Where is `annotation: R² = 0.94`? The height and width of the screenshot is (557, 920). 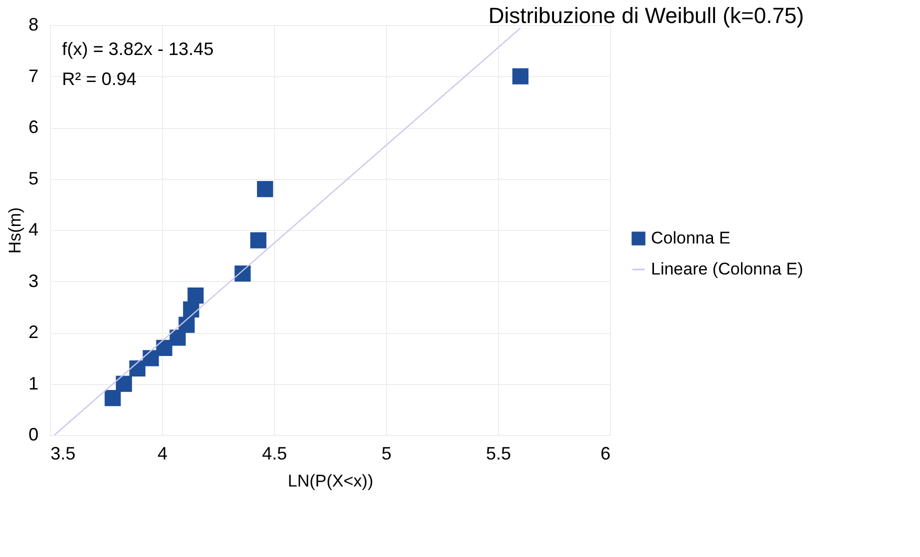
annotation: R² = 0.94 is located at coordinates (99, 79).